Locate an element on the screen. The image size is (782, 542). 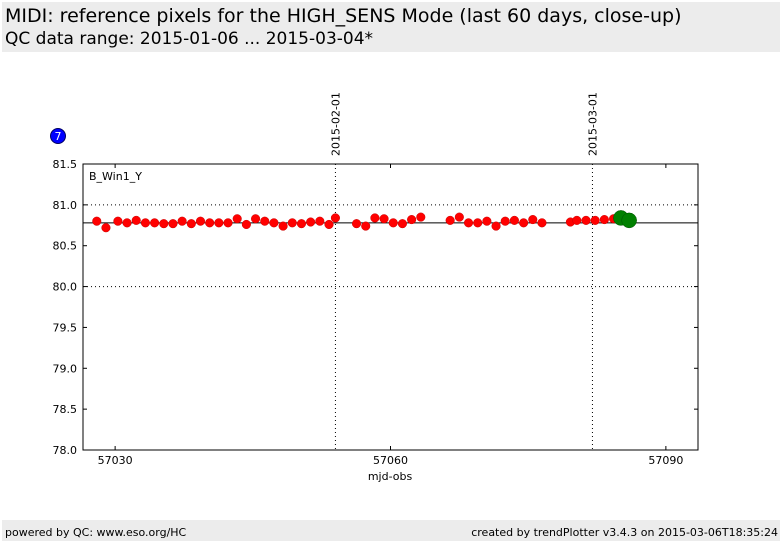
y-tick-label: 79.5 is located at coordinates (65, 327).